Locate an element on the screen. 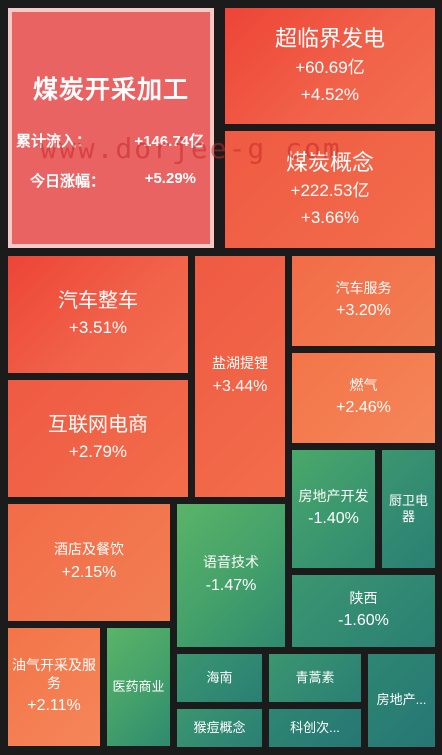  sector-tile-yuyin: 语音技术 -1.47% is located at coordinates (231, 575).